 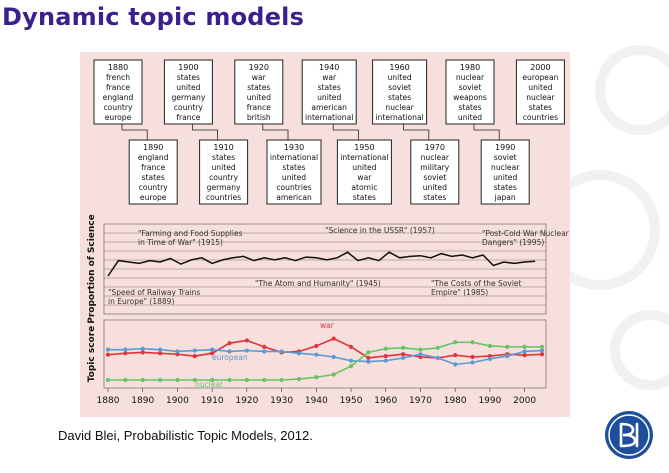 I want to click on page-title: Dynamic topic models, so click(x=153, y=17).